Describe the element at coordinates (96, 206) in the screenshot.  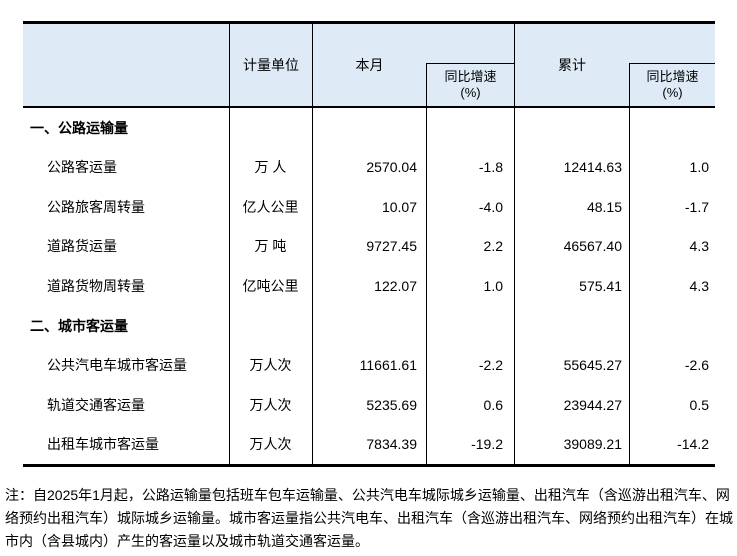
I see `row-label: 公路旅客周转量` at that location.